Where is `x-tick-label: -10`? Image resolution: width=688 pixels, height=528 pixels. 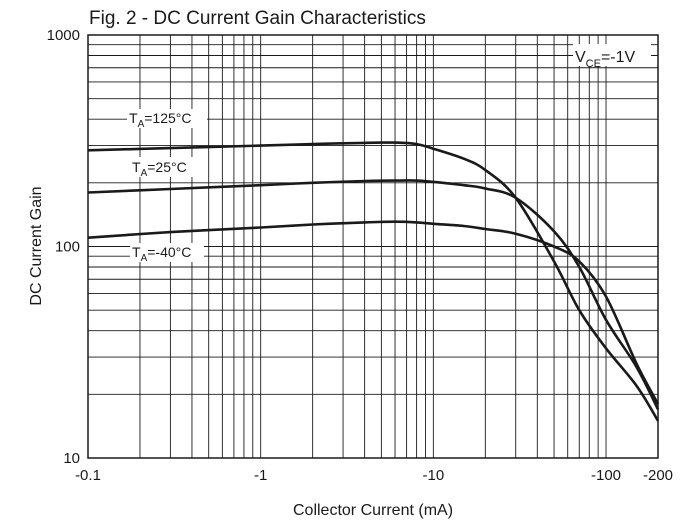
x-tick-label: -10 is located at coordinates (434, 475).